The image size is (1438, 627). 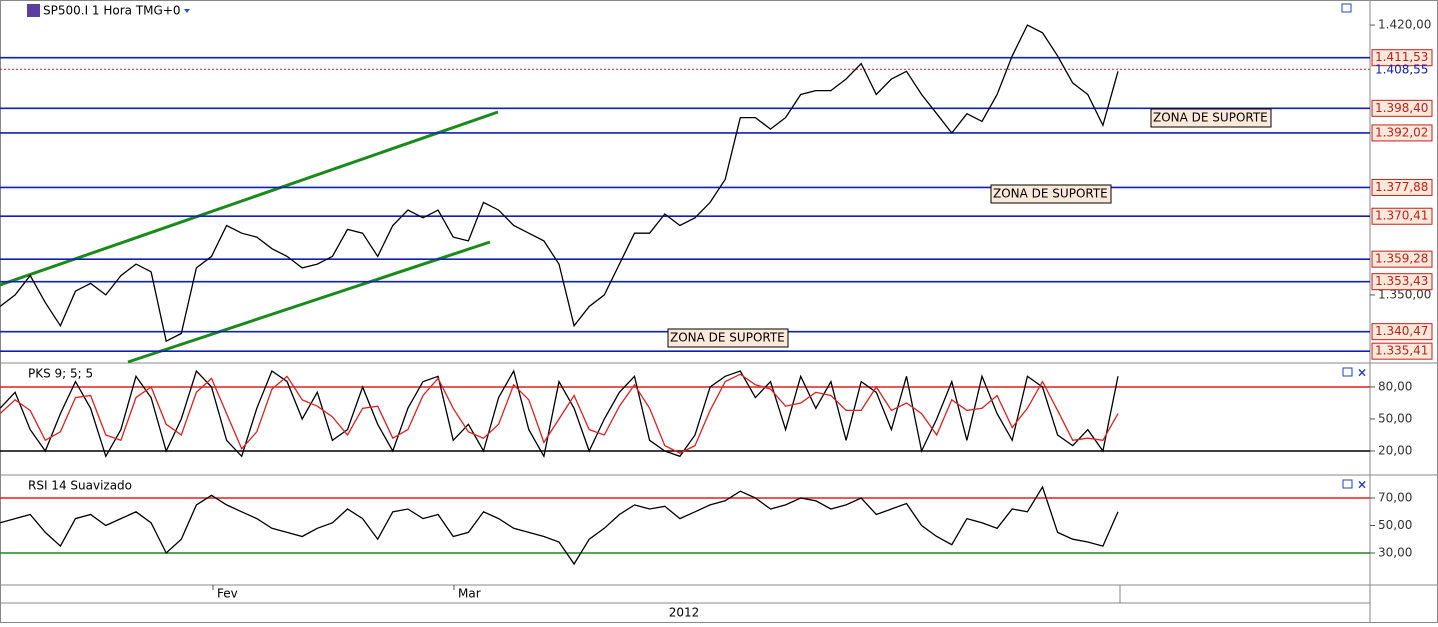 I want to click on level-label: 1.392,02, so click(x=1401, y=132).